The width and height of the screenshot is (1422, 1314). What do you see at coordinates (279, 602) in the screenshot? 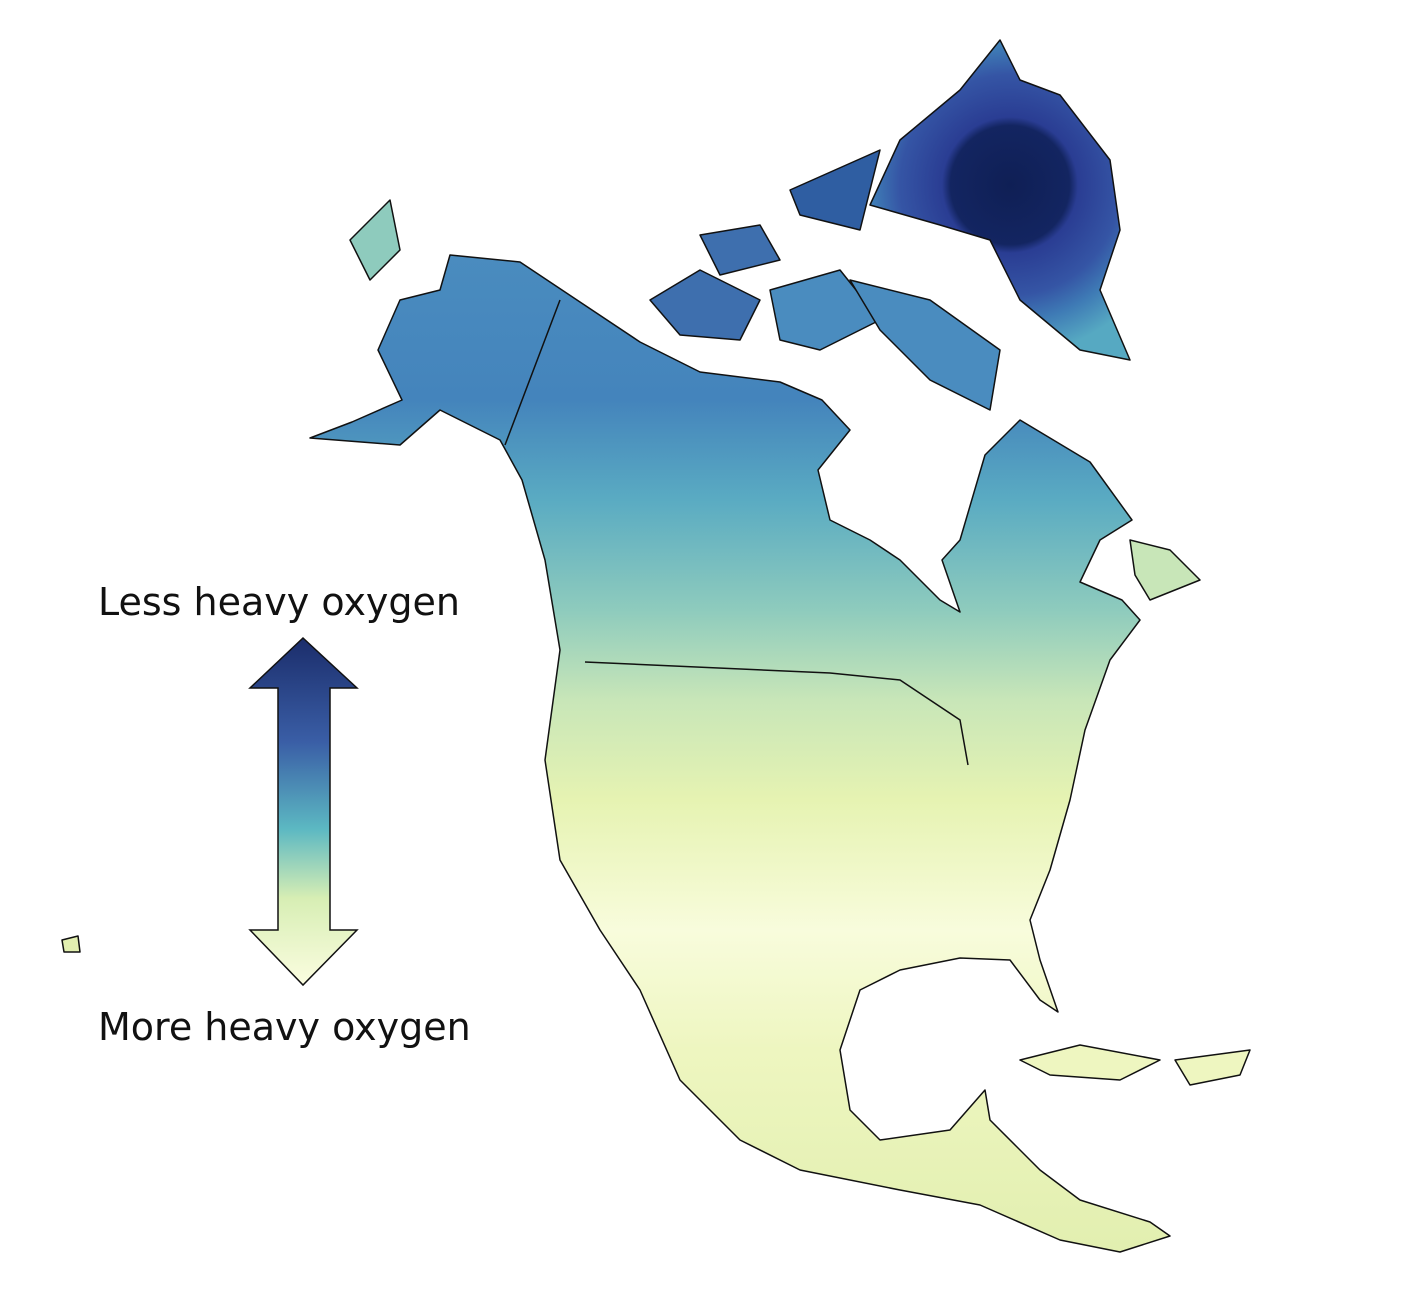
I see `legend-top-label: Less heavy oxygen` at bounding box center [279, 602].